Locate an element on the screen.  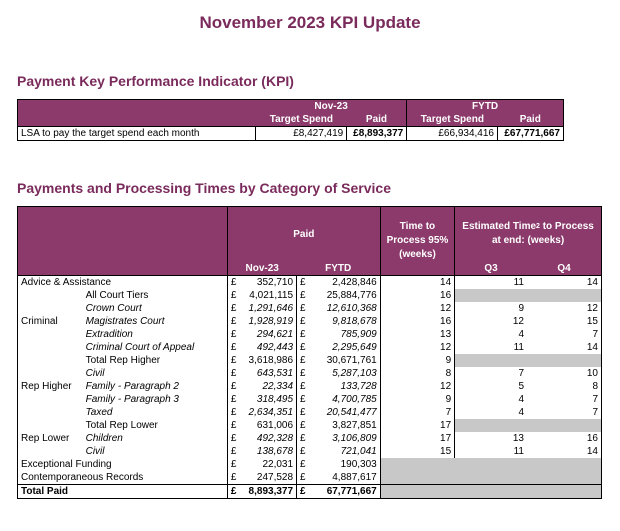
cell-nov-paid: 4,021,115 is located at coordinates (268, 295).